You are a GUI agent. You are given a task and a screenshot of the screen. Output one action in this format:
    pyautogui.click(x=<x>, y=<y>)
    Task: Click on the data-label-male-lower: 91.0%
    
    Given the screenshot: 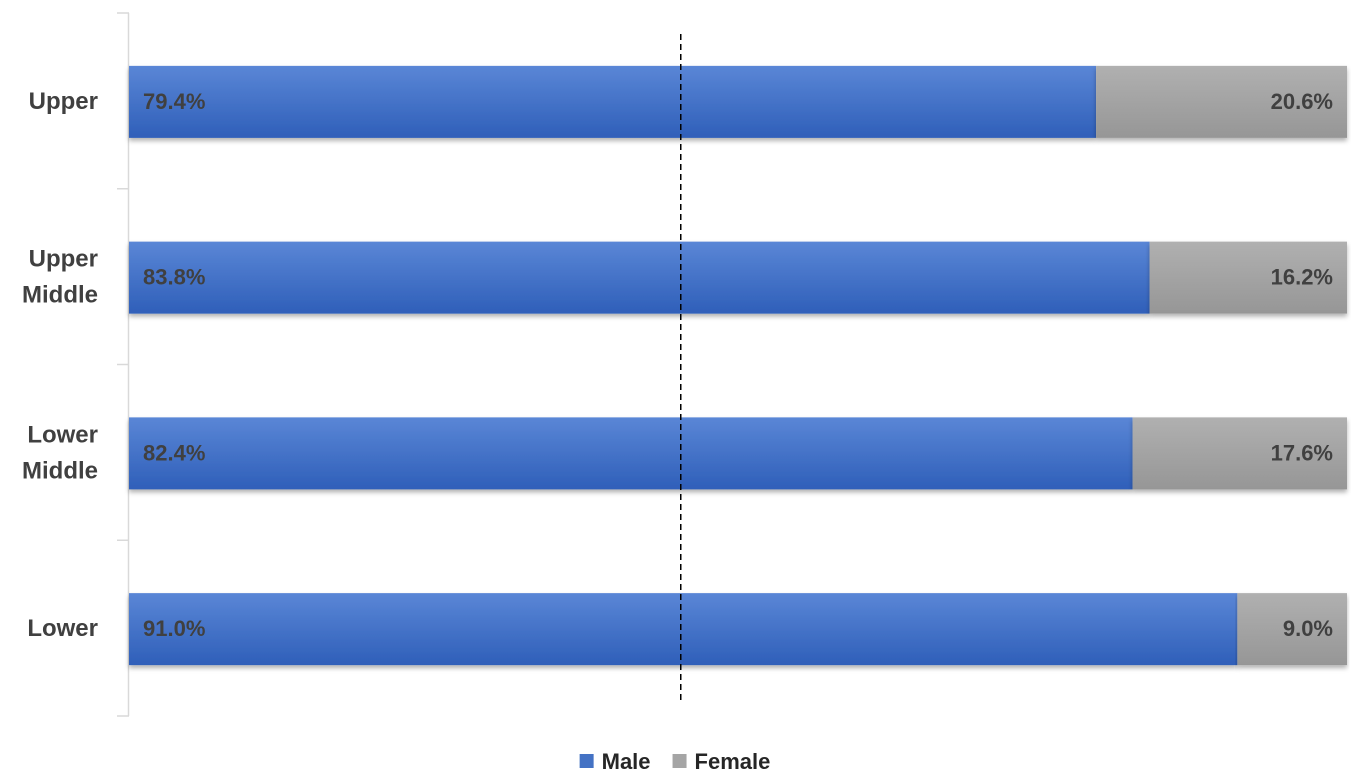 What is the action you would take?
    pyautogui.click(x=174, y=628)
    